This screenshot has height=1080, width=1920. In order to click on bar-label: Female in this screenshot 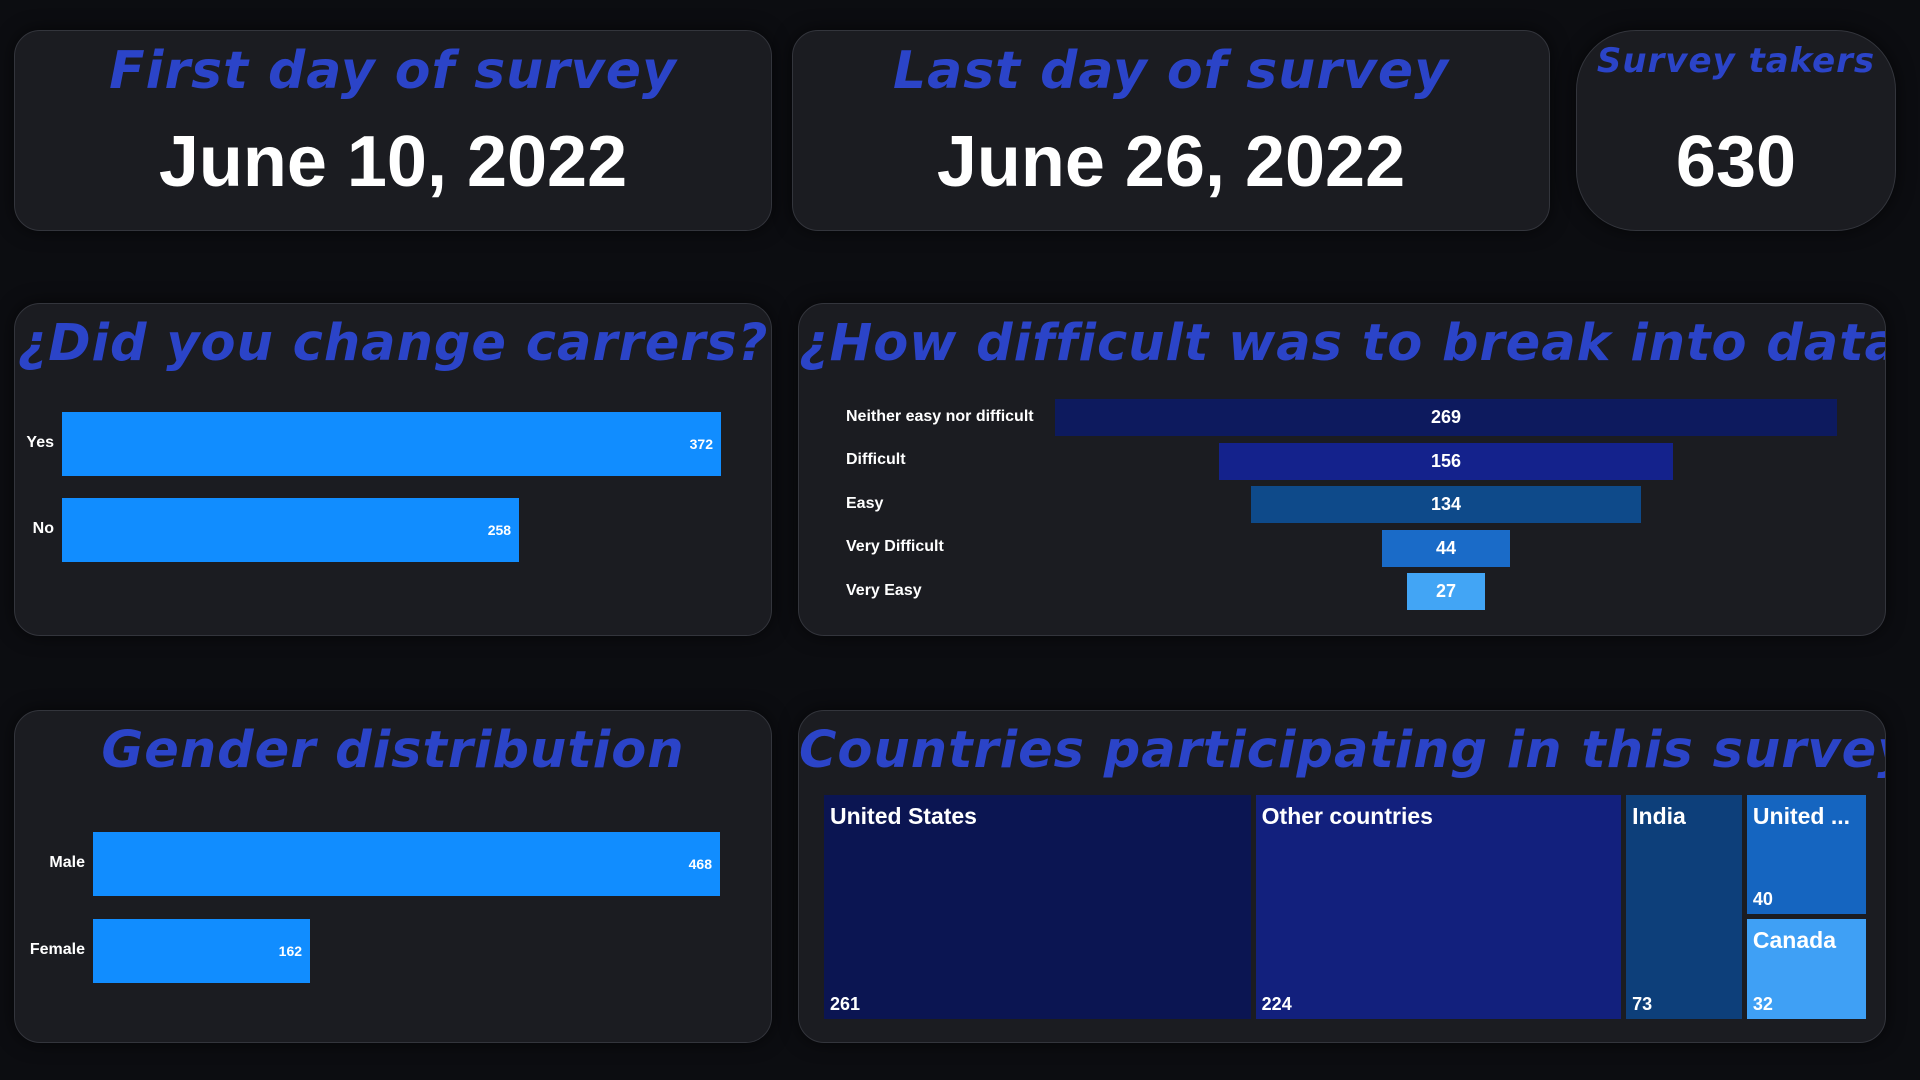, I will do `click(57, 949)`.